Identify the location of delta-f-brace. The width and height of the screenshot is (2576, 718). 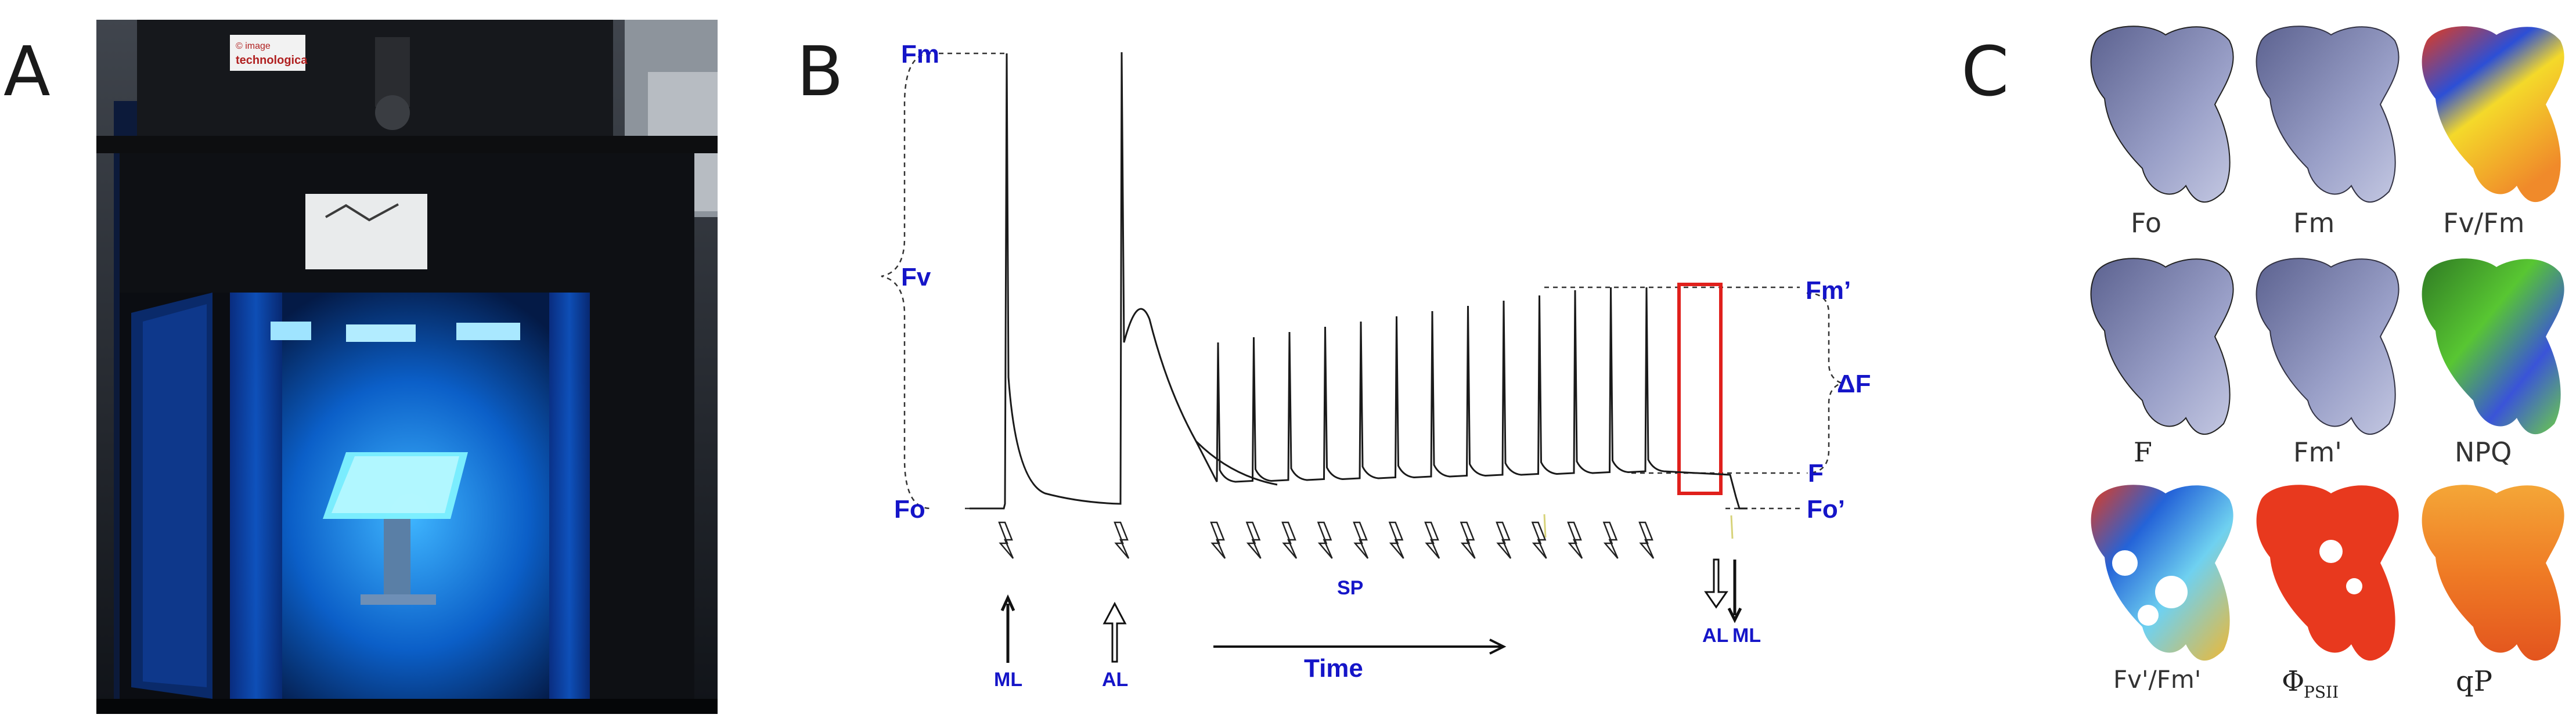
(1825, 383).